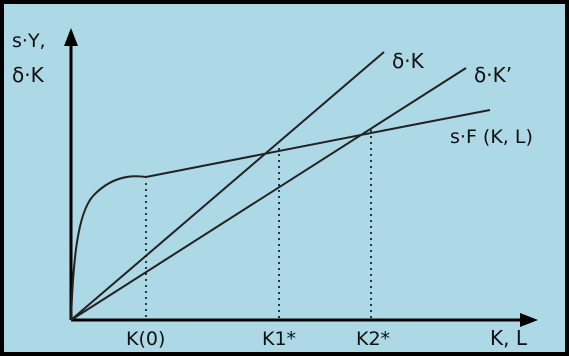 This screenshot has height=356, width=569. Describe the element at coordinates (509, 338) in the screenshot. I see `x-axis-label: K, L` at that location.